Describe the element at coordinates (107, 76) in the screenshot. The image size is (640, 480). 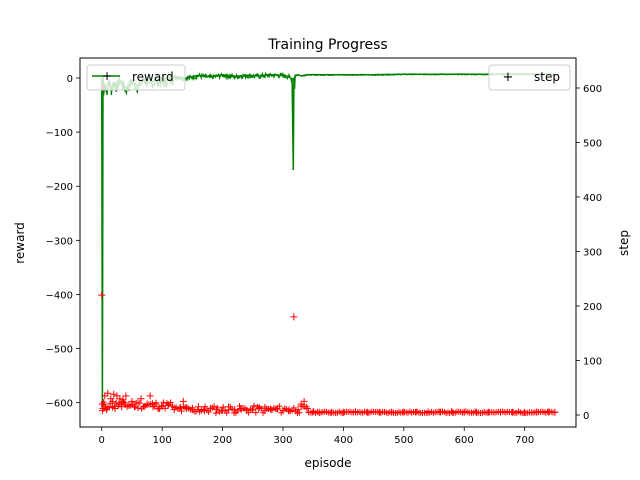
I see `legend-reward-marker: +` at that location.